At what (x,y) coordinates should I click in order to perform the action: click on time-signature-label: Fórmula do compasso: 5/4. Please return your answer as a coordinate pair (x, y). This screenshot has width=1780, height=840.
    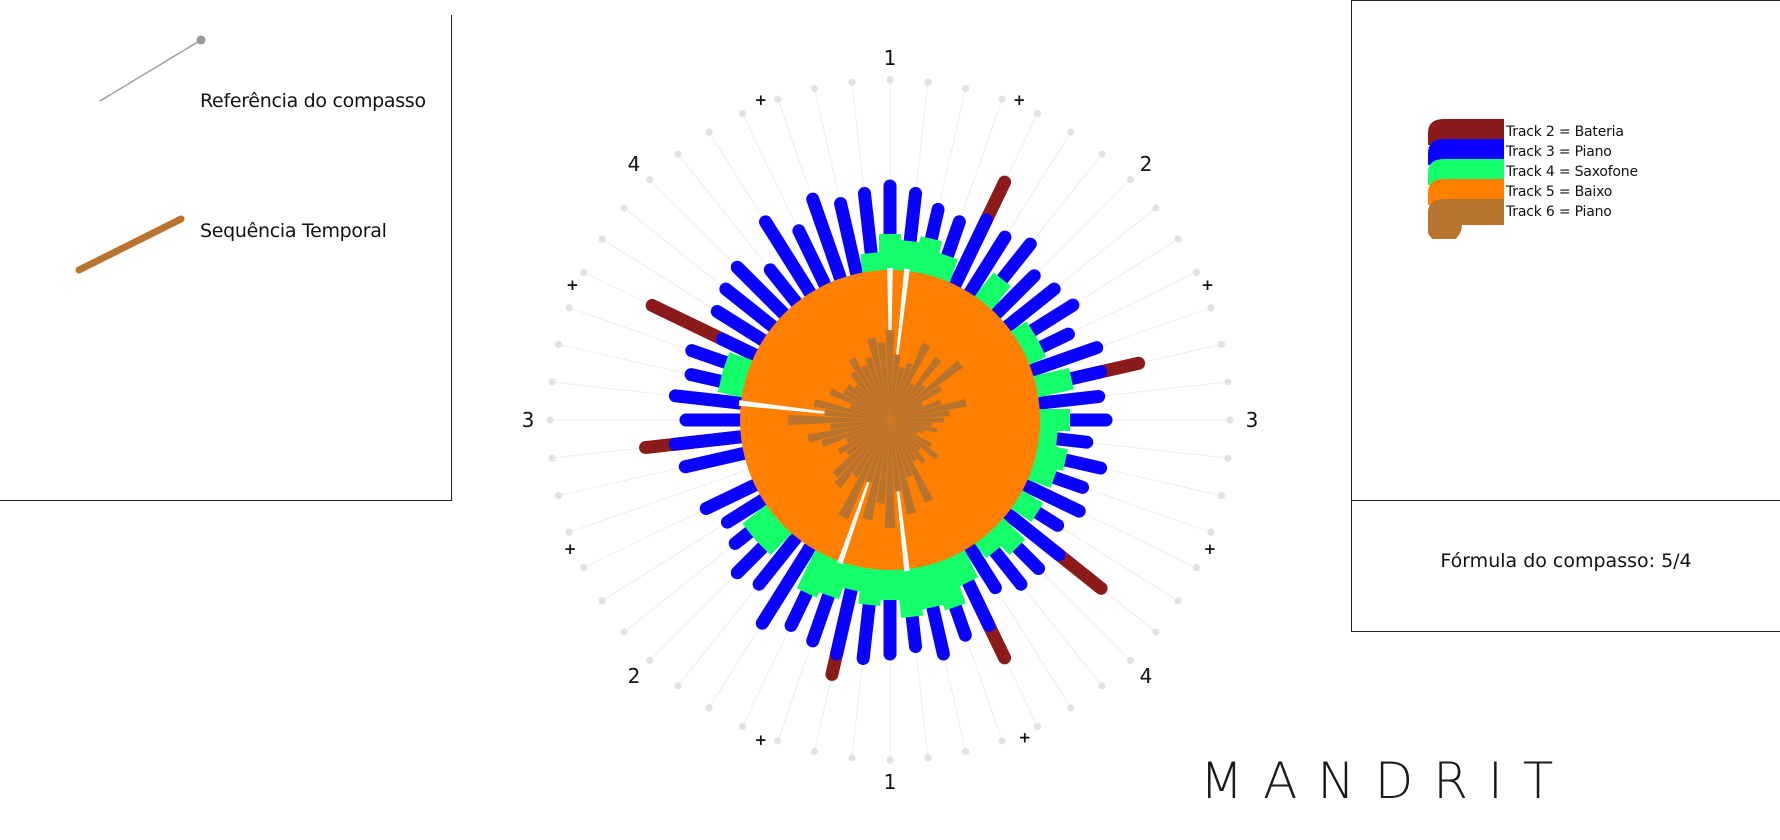
    Looking at the image, I should click on (1566, 561).